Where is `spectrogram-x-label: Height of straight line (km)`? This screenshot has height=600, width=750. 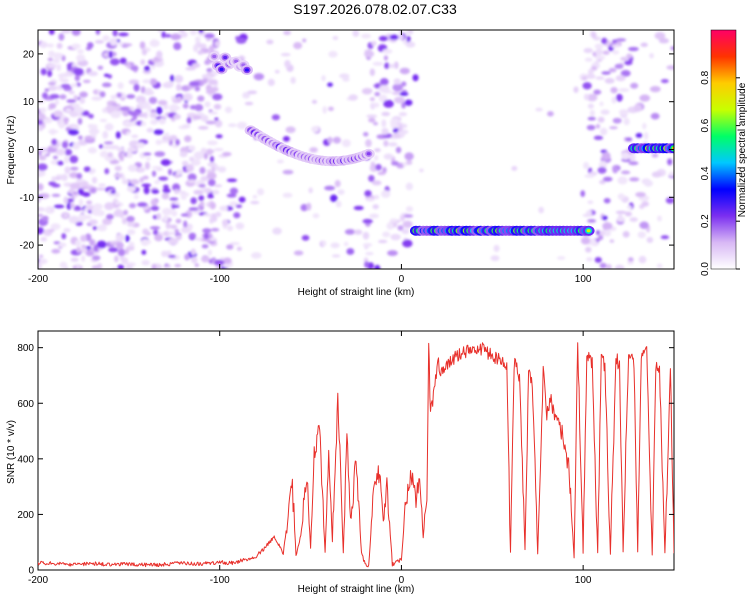 spectrogram-x-label: Height of straight line (km) is located at coordinates (356, 292).